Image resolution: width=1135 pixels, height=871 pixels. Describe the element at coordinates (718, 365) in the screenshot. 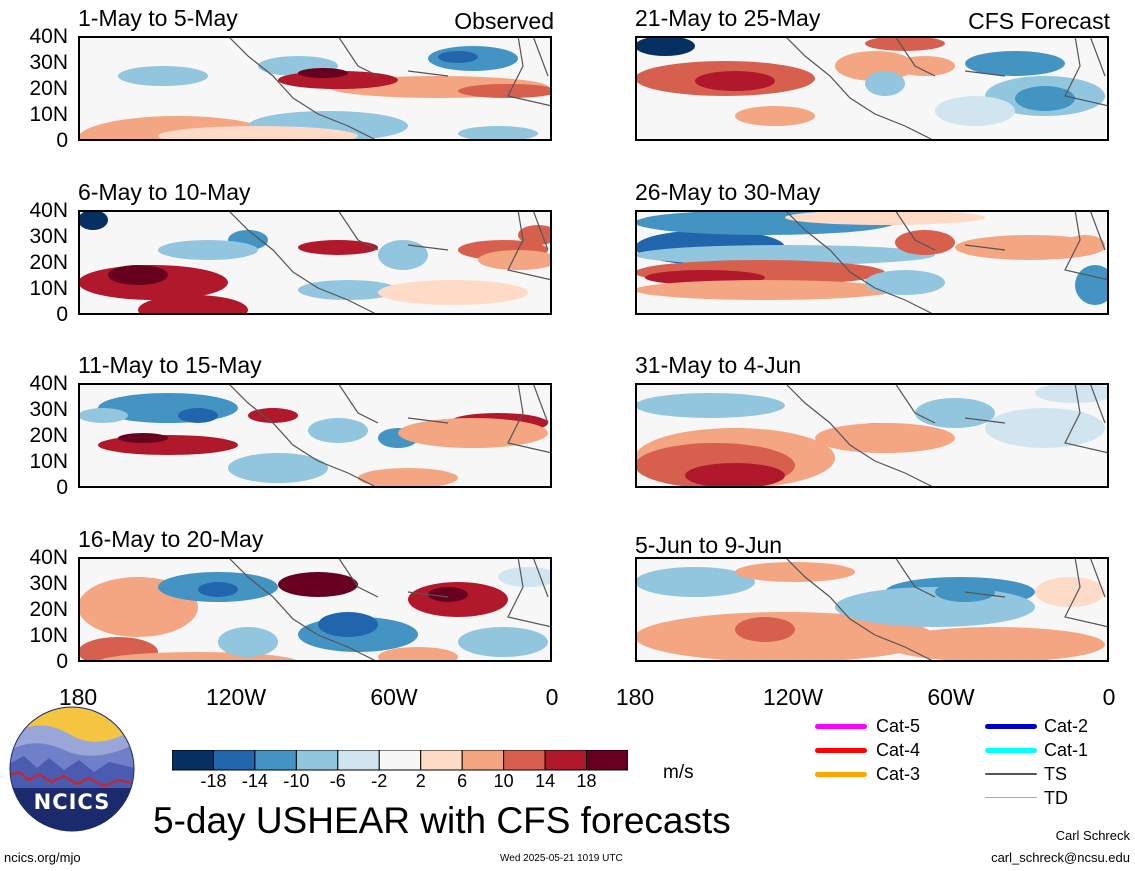

I see `panel-title: 31-May to 4-Jun` at that location.